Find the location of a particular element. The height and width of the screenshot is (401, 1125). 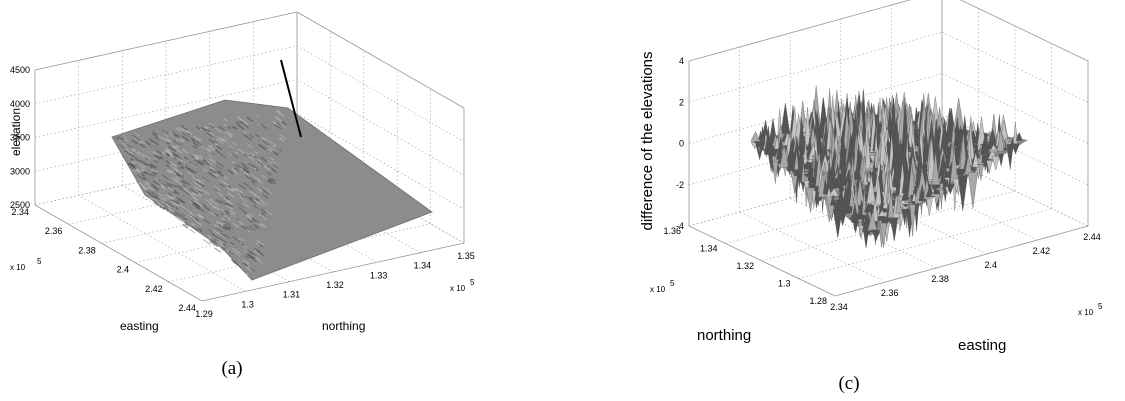

northing-exponent: 5 is located at coordinates (672, 283).